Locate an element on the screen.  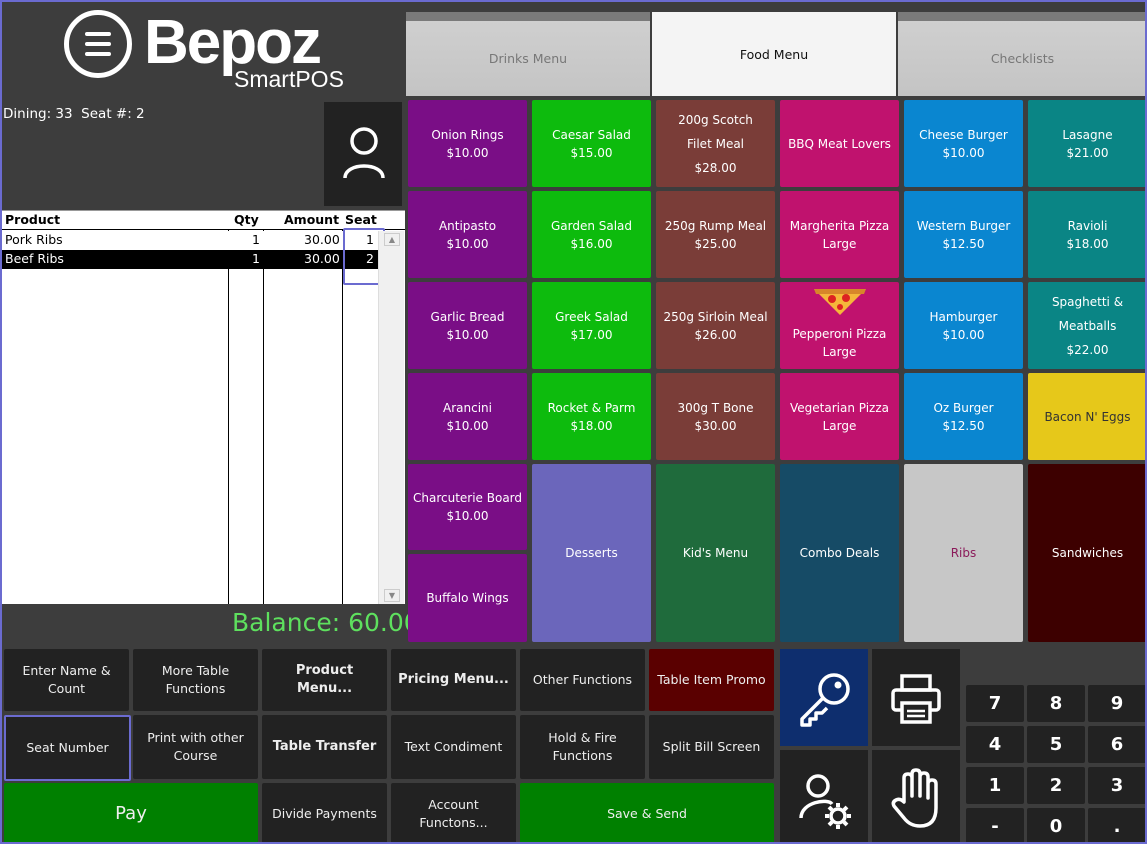
product-cheese-burger: Cheese Burger $10.00 is located at coordinates (963, 143).